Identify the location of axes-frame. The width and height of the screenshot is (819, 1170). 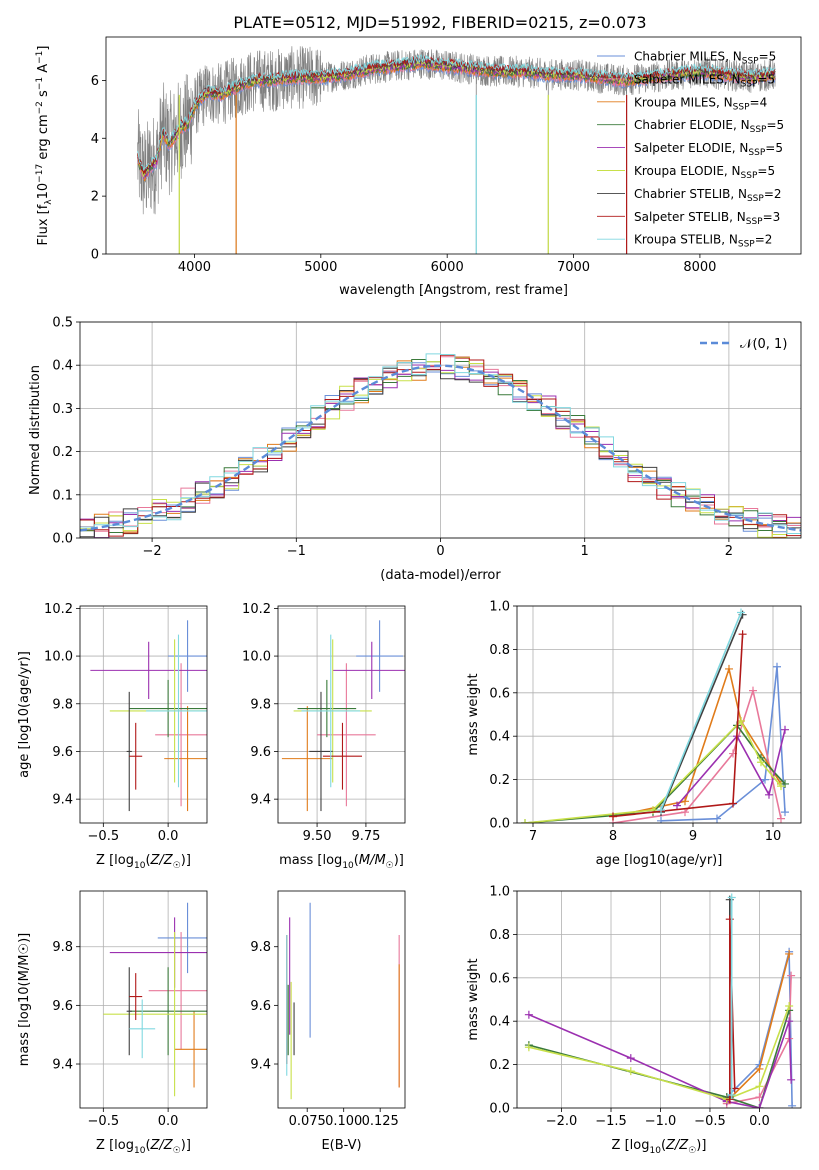
(659, 999).